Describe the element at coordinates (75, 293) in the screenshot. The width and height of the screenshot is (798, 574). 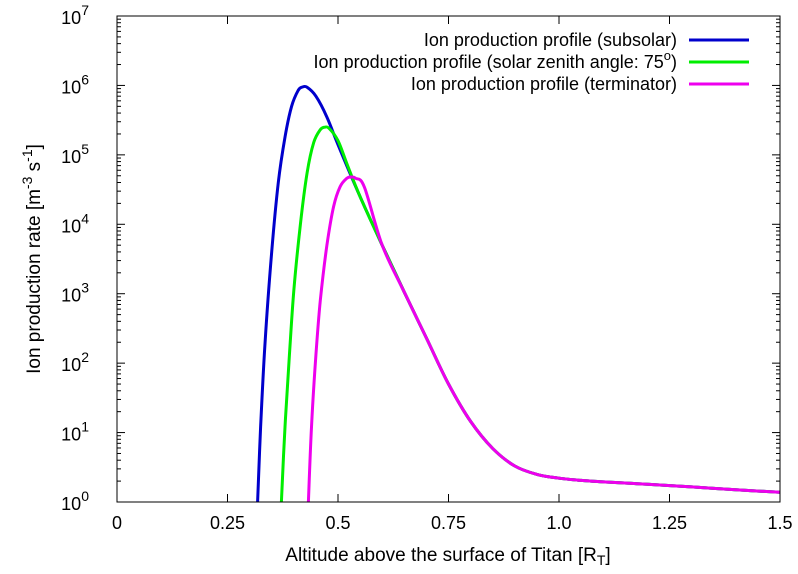
I see `y-tick-label: 10³` at that location.